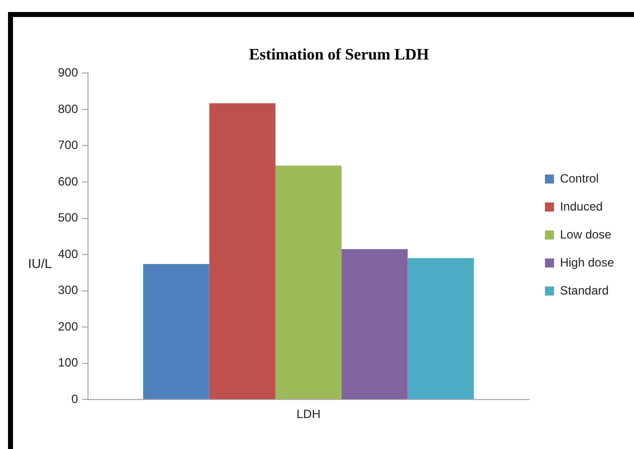 This screenshot has height=449, width=634. What do you see at coordinates (68, 363) in the screenshot?
I see `y-tick-label: 100` at bounding box center [68, 363].